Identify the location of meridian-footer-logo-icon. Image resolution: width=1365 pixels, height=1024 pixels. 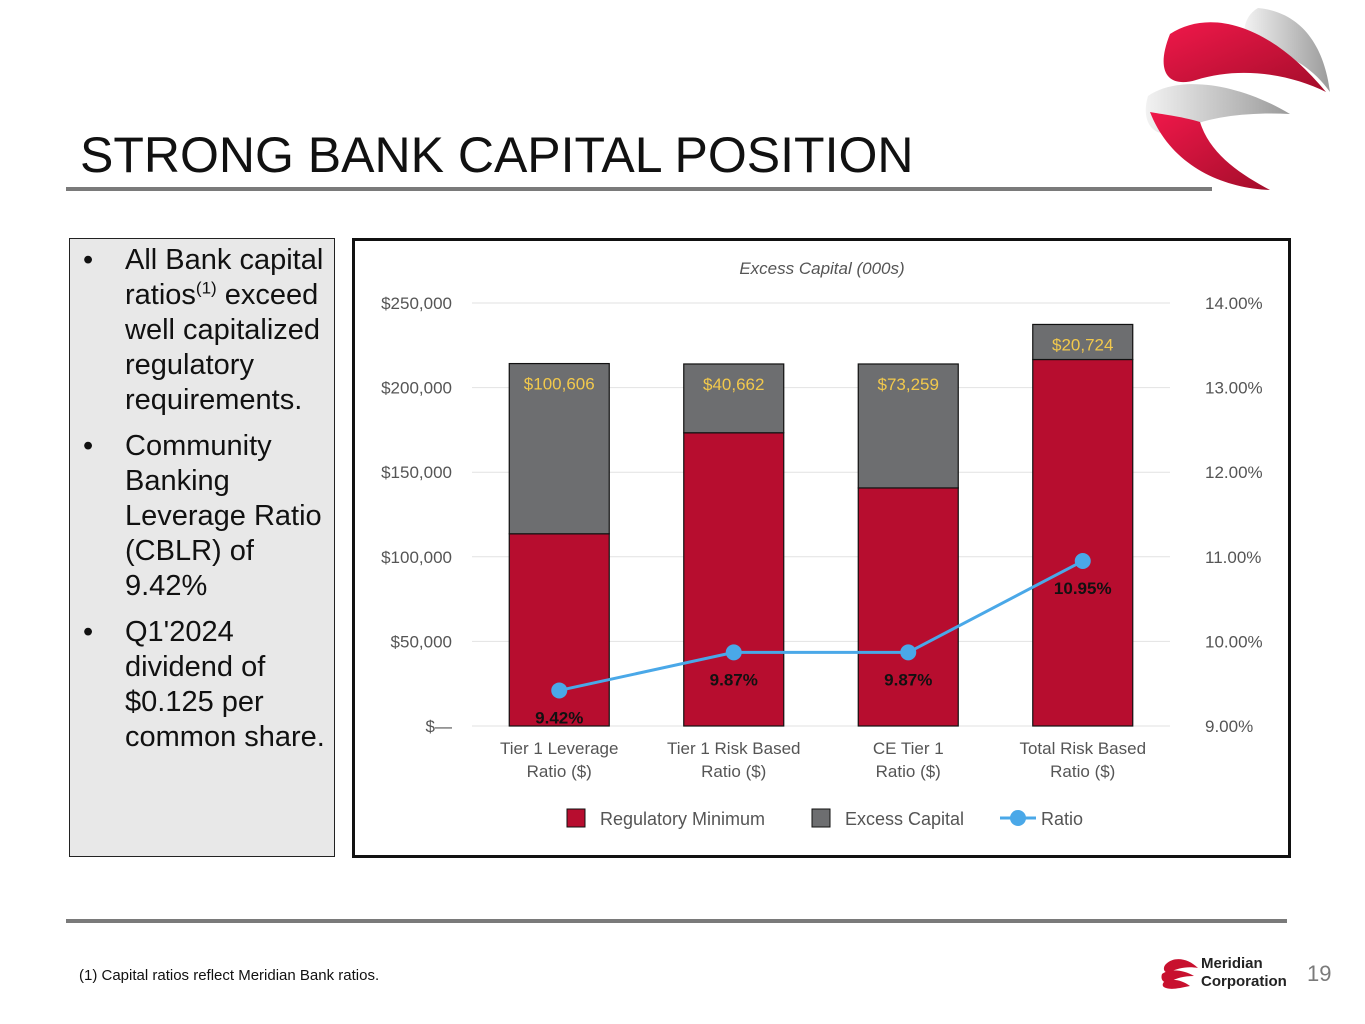
(1179, 974).